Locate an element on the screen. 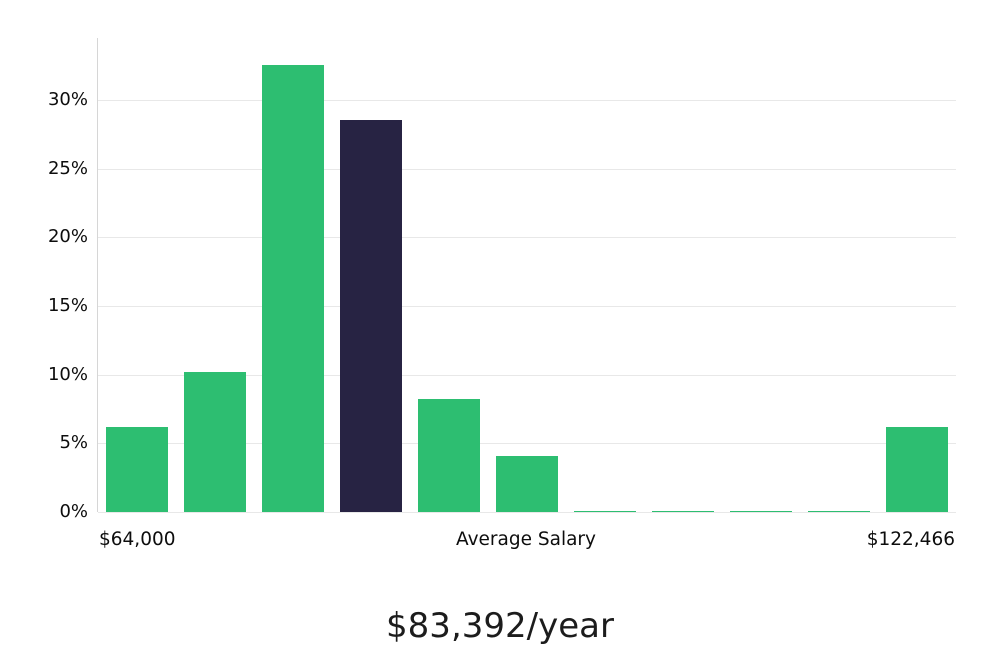 The height and width of the screenshot is (660, 1000). y-axis-tick-label: 5% is located at coordinates (73, 443).